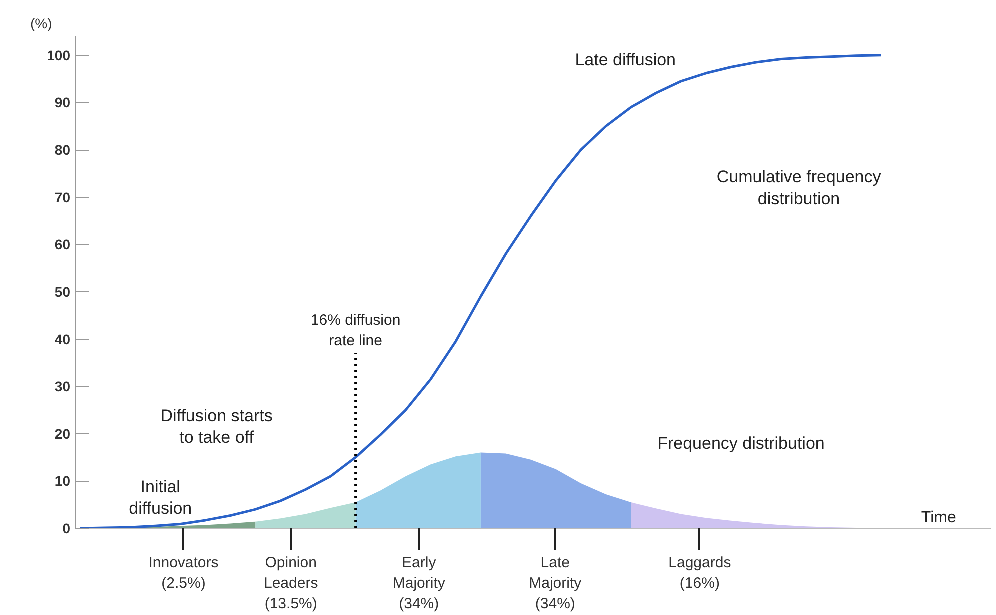  What do you see at coordinates (62, 150) in the screenshot?
I see `y-tick-label: 80` at bounding box center [62, 150].